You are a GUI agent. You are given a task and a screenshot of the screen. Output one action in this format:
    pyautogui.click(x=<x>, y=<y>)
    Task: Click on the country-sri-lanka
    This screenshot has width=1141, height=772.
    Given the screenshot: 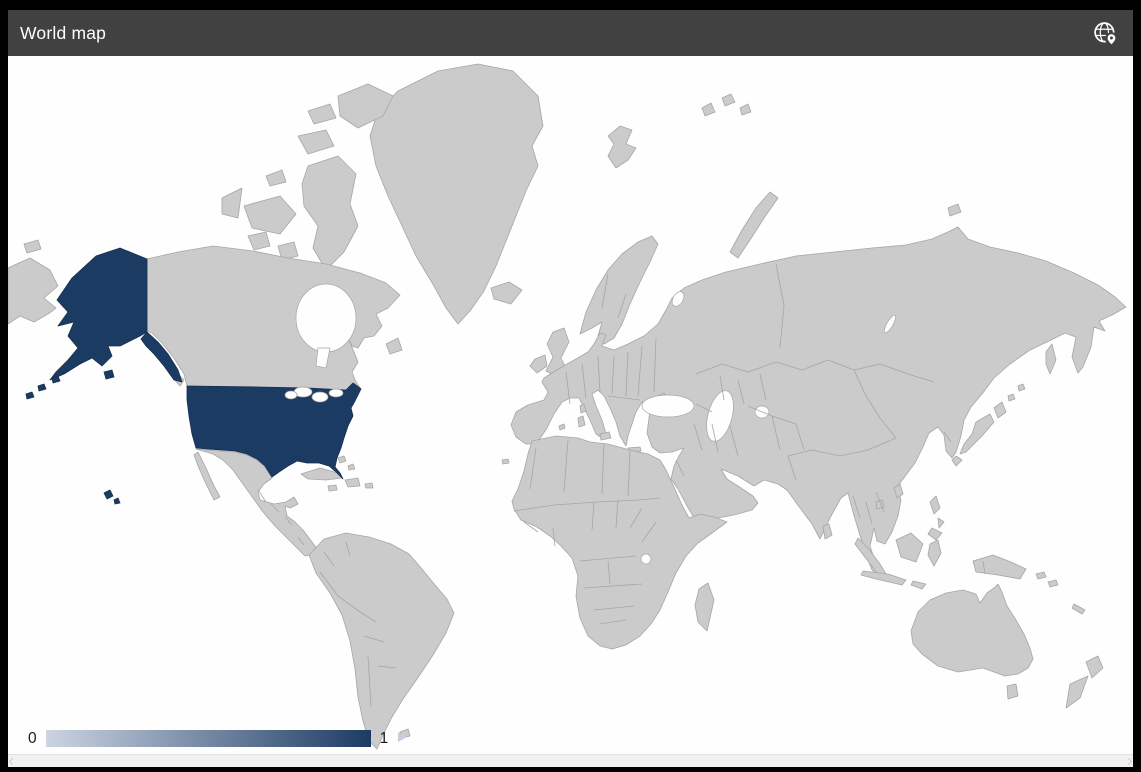 What is the action you would take?
    pyautogui.click(x=827, y=531)
    